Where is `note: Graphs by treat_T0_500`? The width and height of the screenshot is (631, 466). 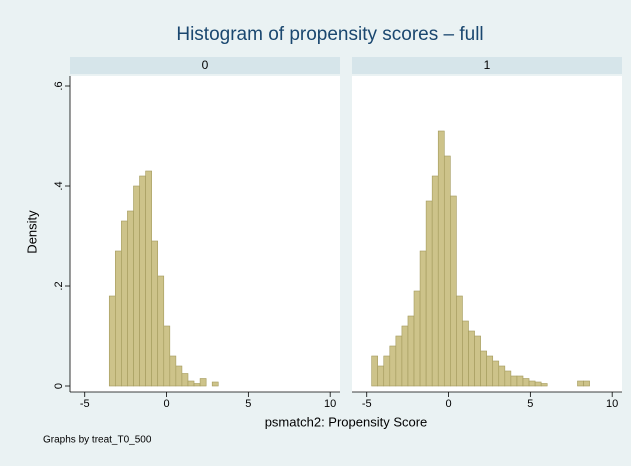
note: Graphs by treat_T0_500 is located at coordinates (97, 440).